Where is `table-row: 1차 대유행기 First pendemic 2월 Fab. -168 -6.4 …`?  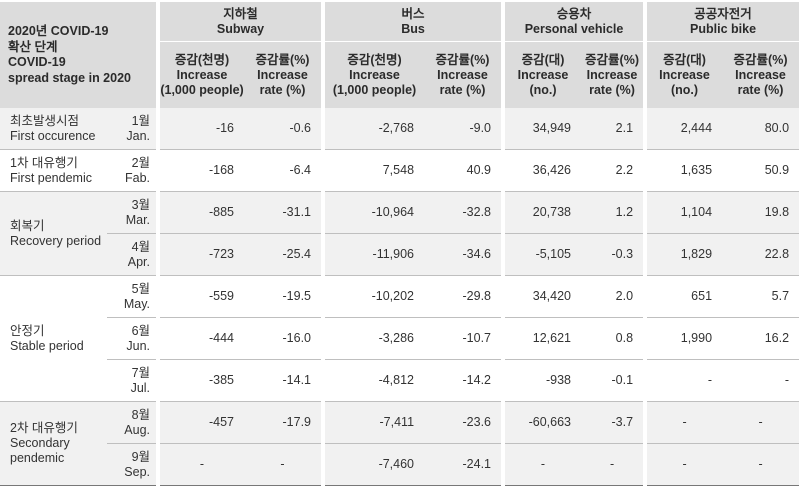 table-row: 1차 대유행기 First pendemic 2월 Fab. -168 -6.4 … is located at coordinates (400, 170).